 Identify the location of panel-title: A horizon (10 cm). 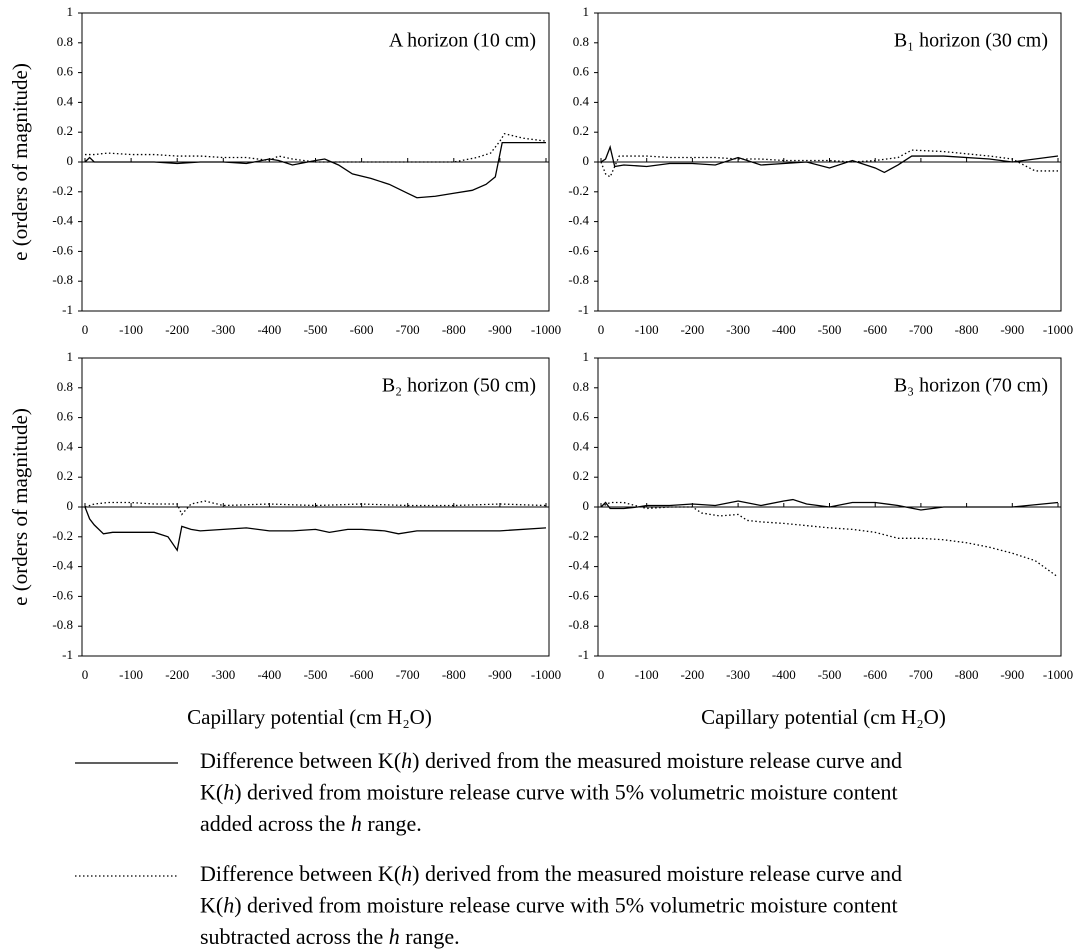
(462, 41).